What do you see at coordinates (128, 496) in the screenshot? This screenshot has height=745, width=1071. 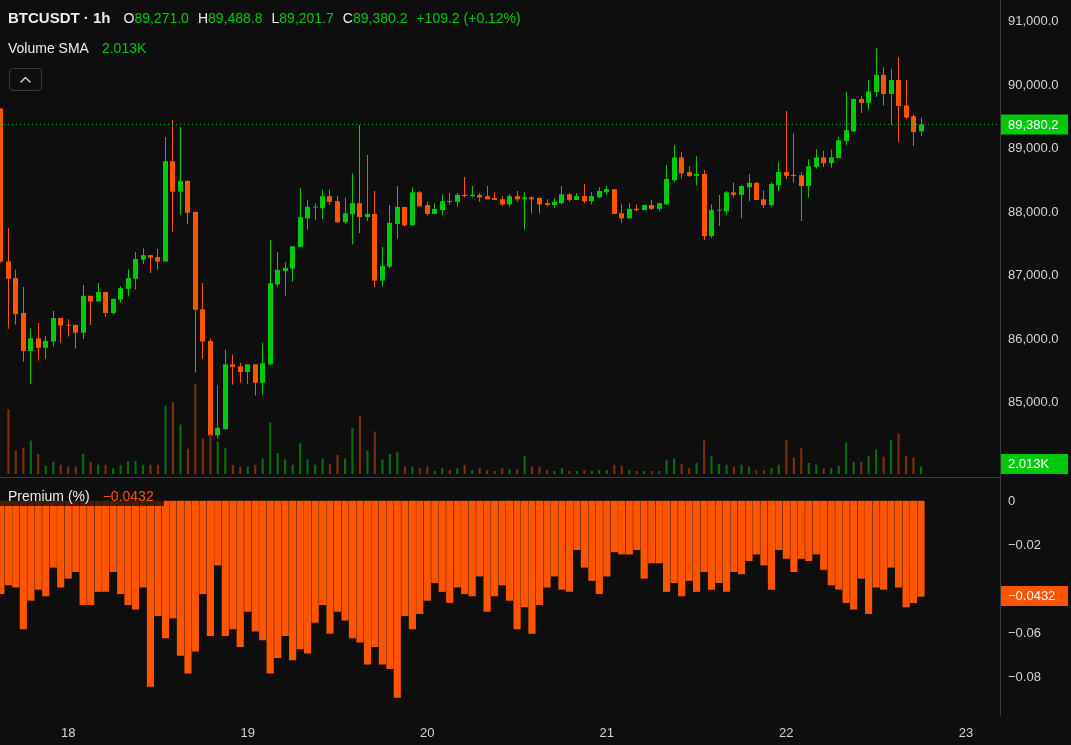 I see `annotation: −0.0432` at bounding box center [128, 496].